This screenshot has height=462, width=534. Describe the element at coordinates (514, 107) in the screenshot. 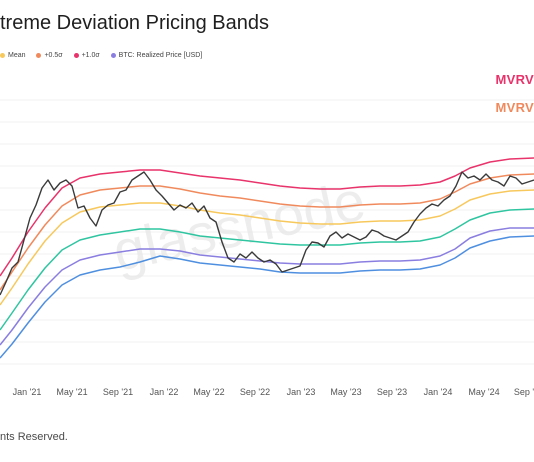

I see `mvrv-bottom-tag: MVRV` at that location.